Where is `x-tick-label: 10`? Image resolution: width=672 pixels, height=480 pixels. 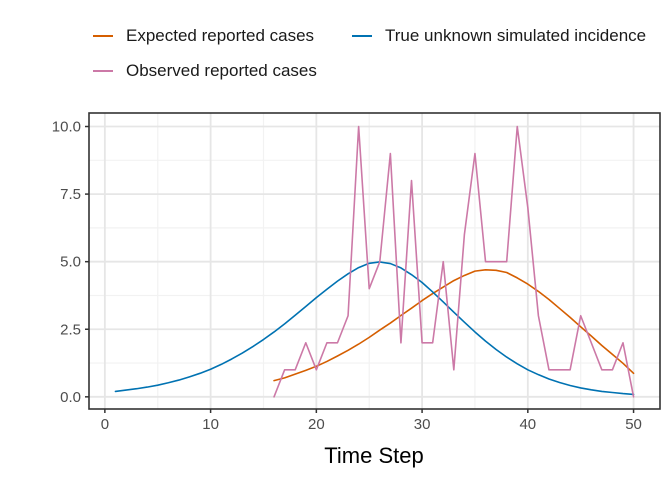
x-tick-label: 10 is located at coordinates (210, 424).